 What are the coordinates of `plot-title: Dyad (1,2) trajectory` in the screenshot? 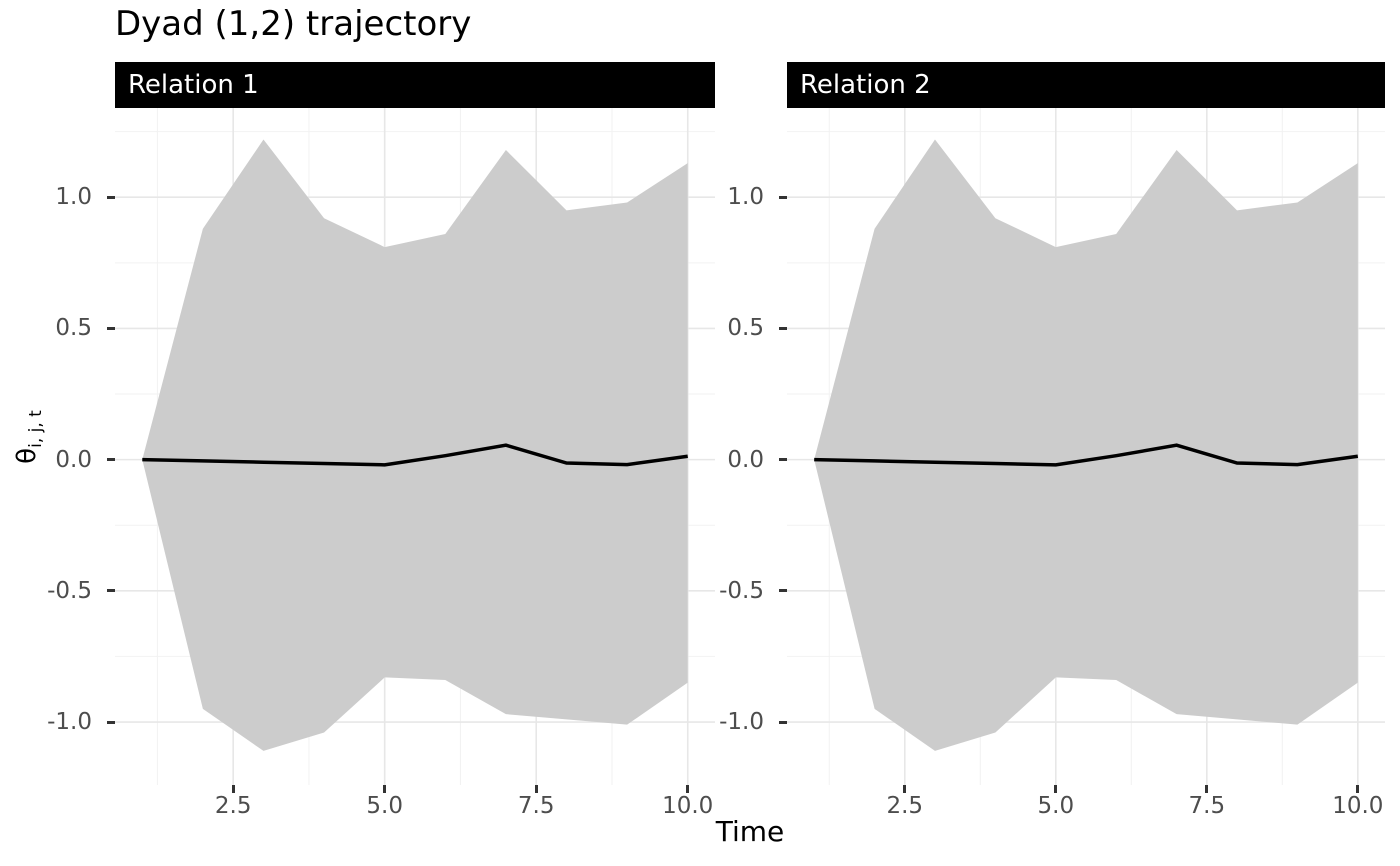 It's located at (293, 24).